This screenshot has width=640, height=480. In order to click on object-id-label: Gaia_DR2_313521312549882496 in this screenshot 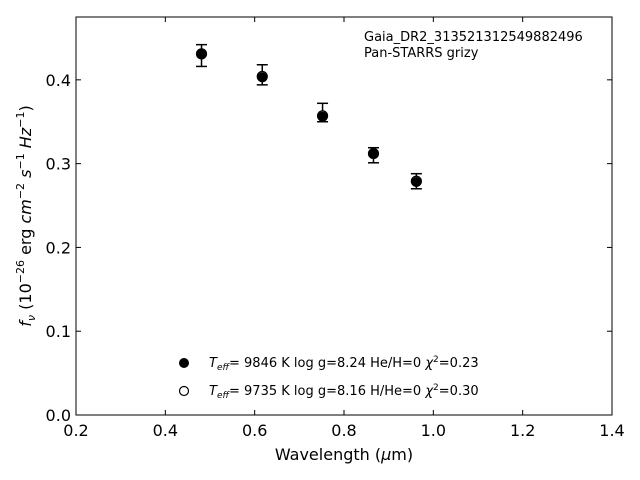, I will do `click(473, 37)`.